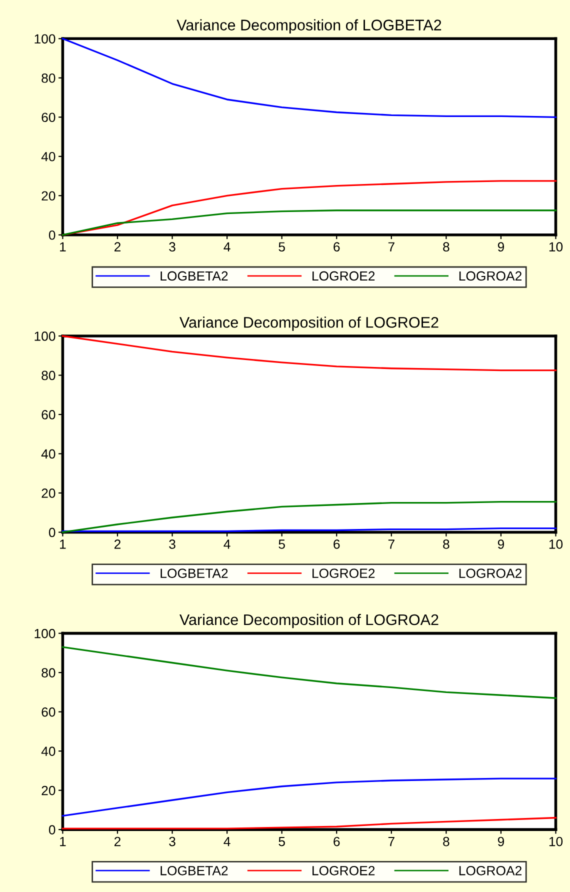  Describe the element at coordinates (309, 323) in the screenshot. I see `chart-title: Variance Decomposition of LOGROE2` at that location.